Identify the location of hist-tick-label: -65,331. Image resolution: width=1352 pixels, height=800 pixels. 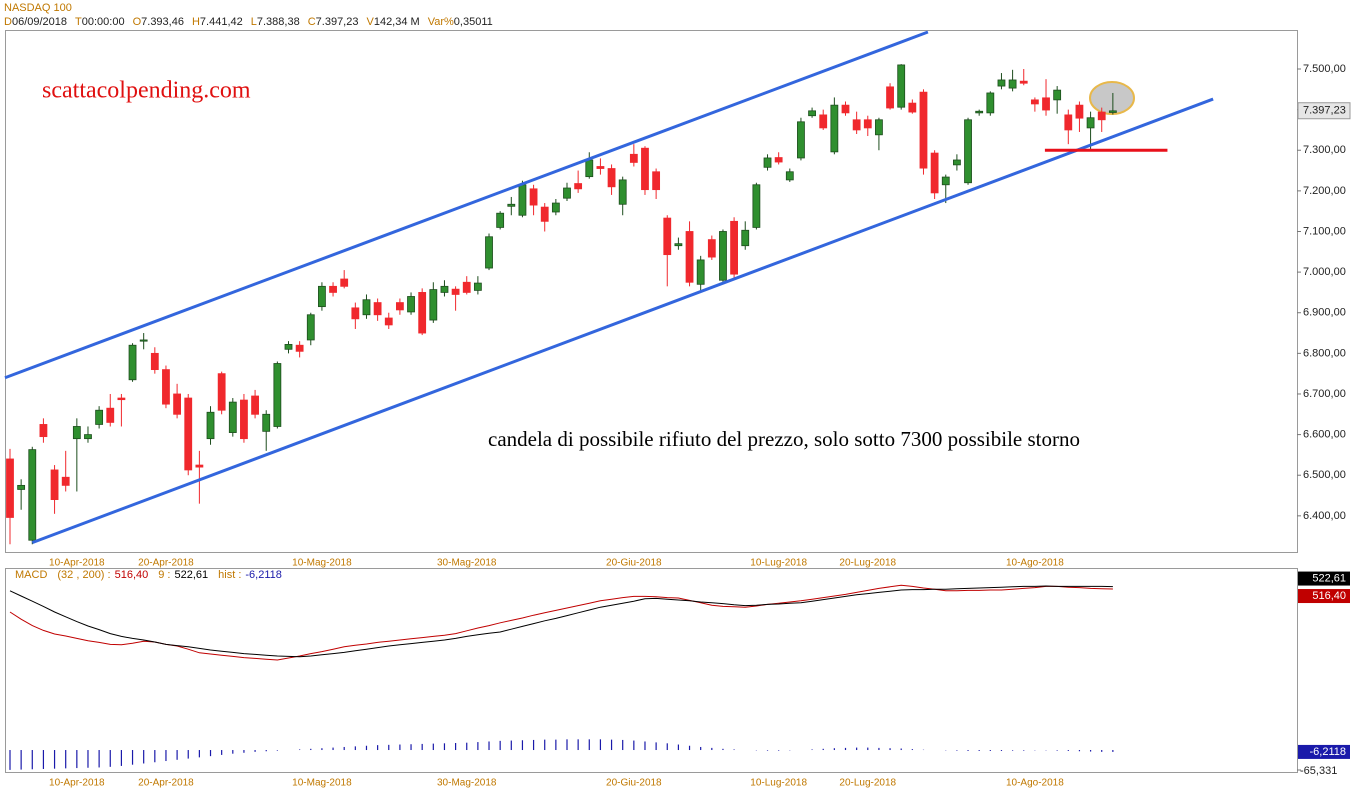
(1318, 771).